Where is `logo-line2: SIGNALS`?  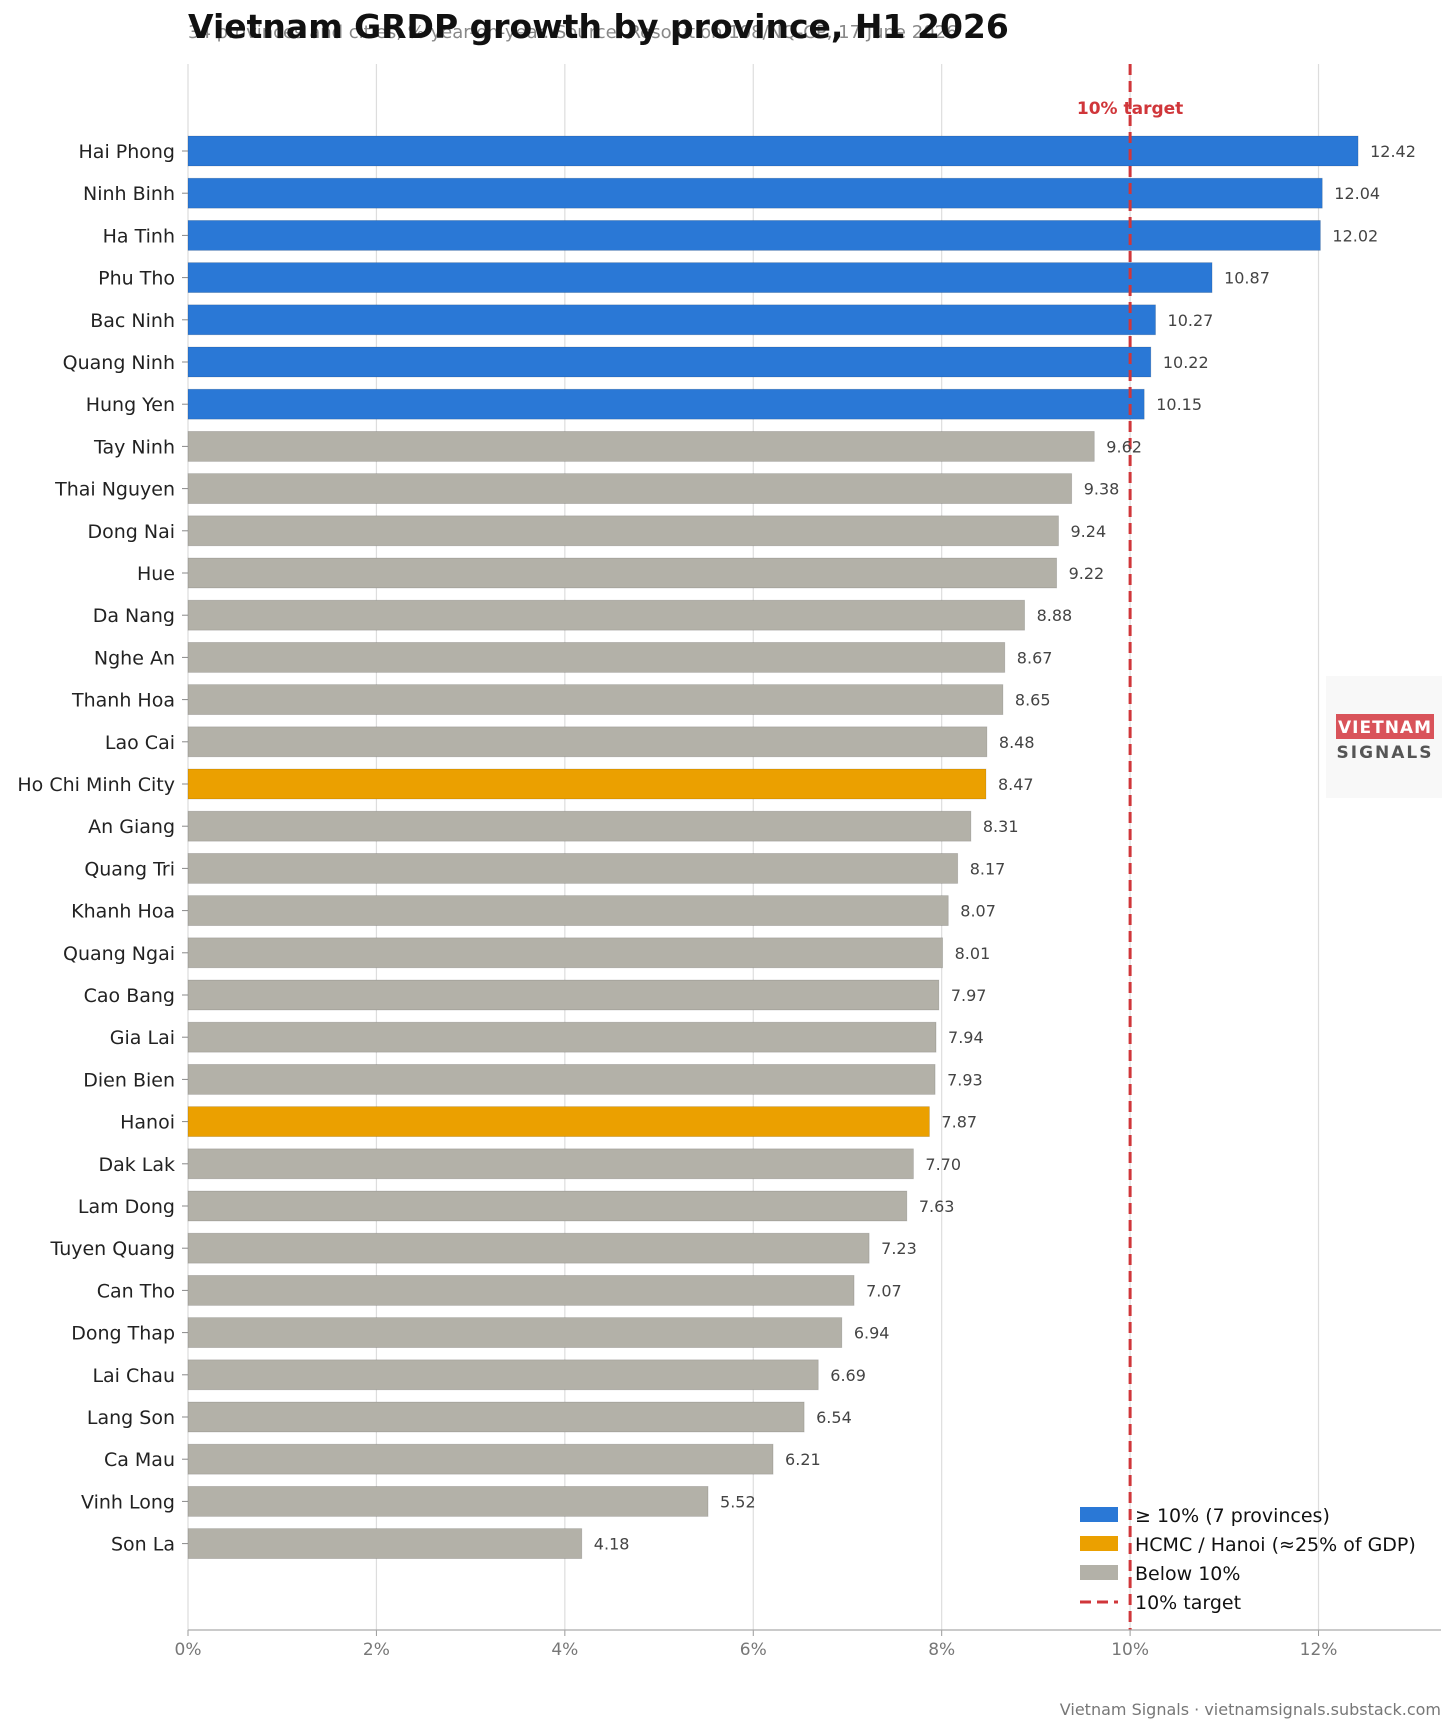
logo-line2: SIGNALS is located at coordinates (1385, 753).